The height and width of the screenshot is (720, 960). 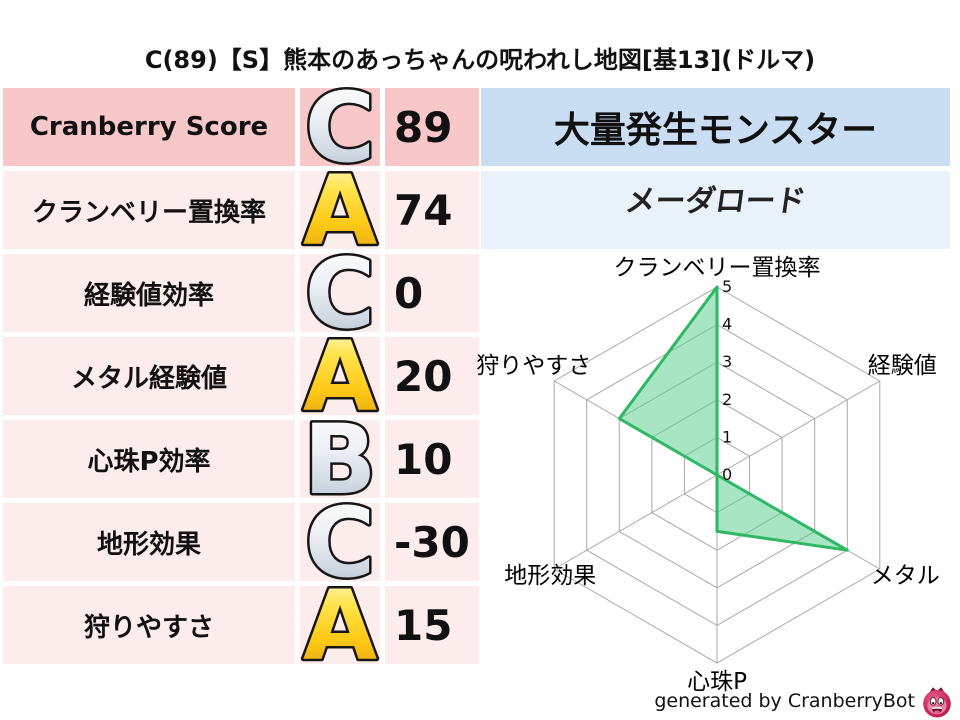 I want to click on page-title: C(89)【S】熊本のあっちゃんの呪われし地図[基13](ドルマ), so click(x=480, y=60).